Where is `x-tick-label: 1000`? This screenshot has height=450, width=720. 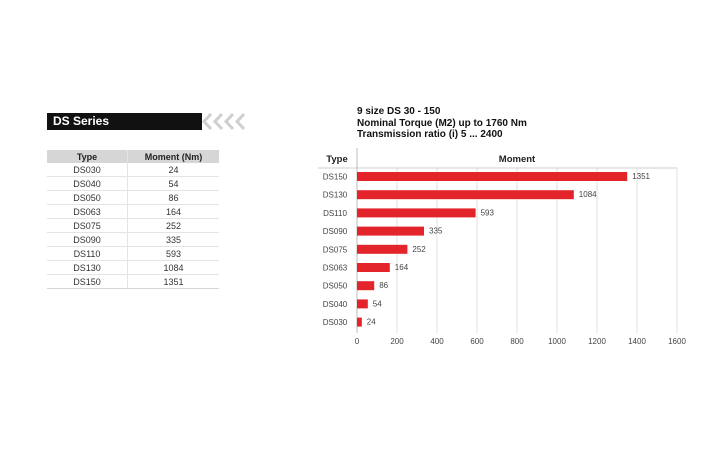
x-tick-label: 1000 is located at coordinates (557, 341).